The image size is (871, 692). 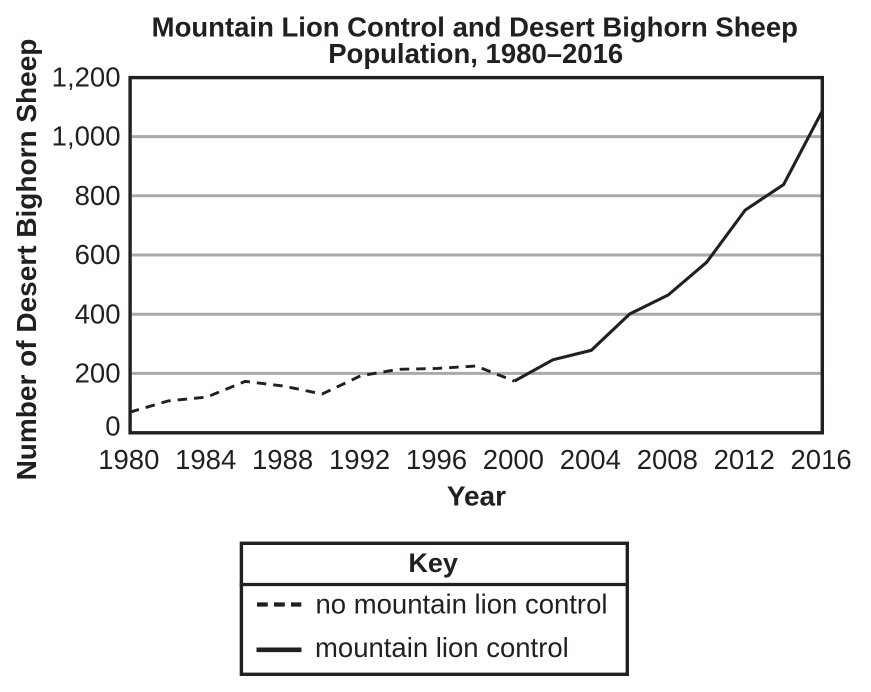 What do you see at coordinates (821, 459) in the screenshot?
I see `svg-text: 2016` at bounding box center [821, 459].